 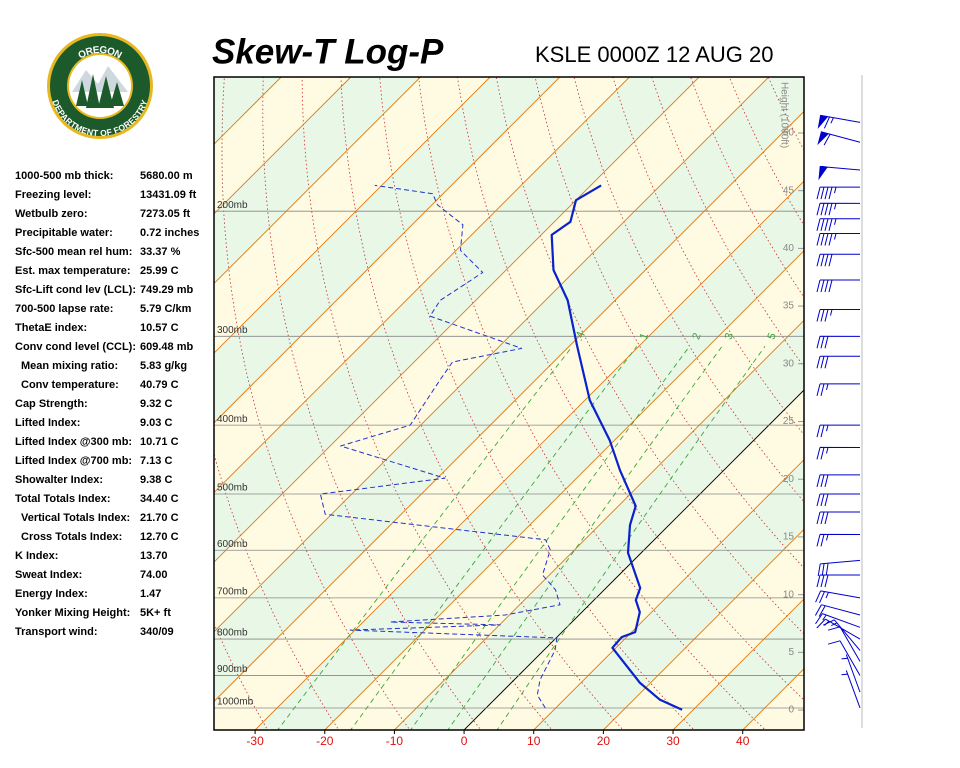 I want to click on stat-value: 25.99 C, so click(x=159, y=271).